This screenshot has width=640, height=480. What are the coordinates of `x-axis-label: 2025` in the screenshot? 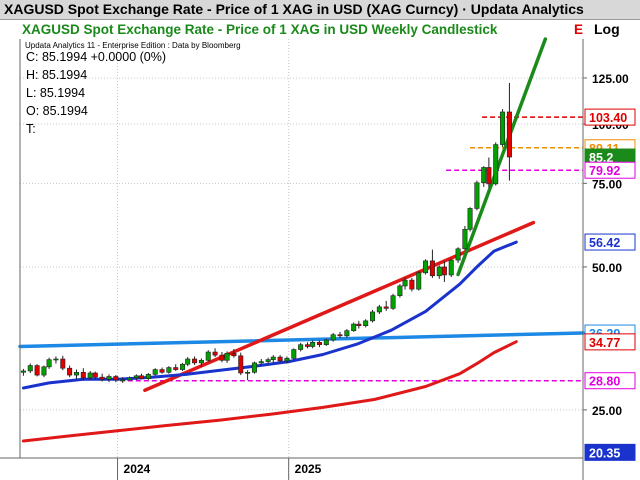 It's located at (308, 469).